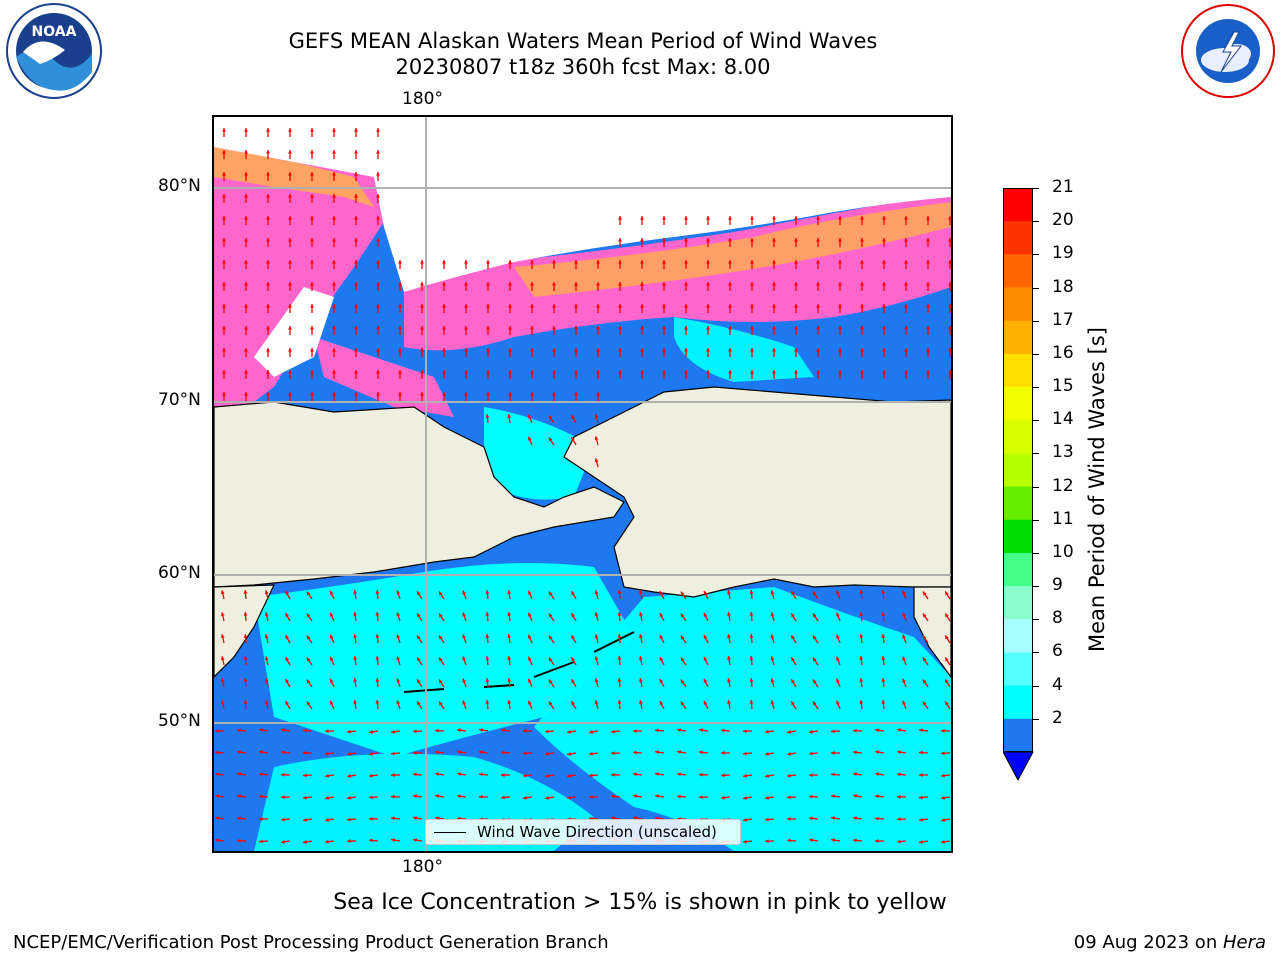 The width and height of the screenshot is (1280, 960). Describe the element at coordinates (54, 51) in the screenshot. I see `noaa-logo: NOAA` at that location.